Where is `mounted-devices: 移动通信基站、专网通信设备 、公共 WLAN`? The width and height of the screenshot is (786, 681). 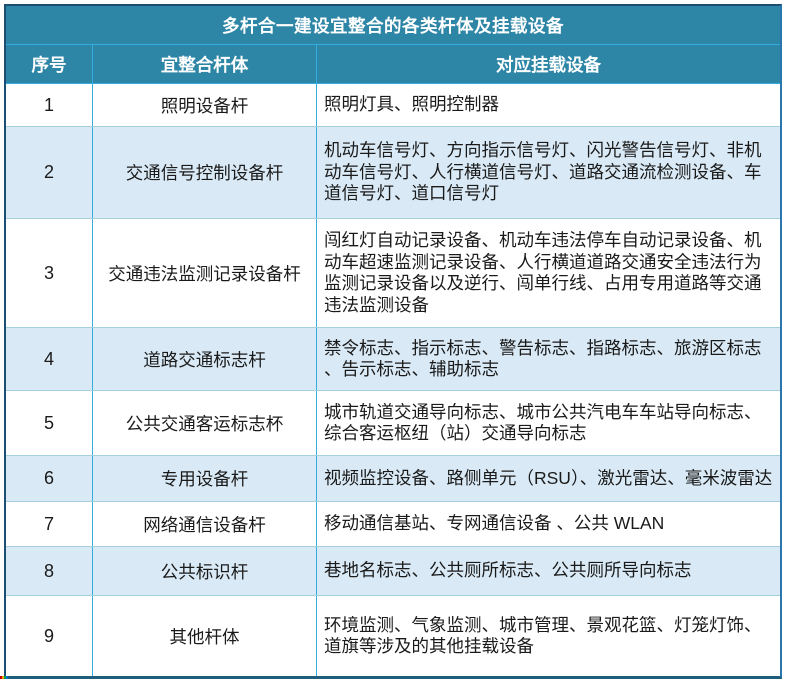 mounted-devices: 移动通信基站、专网通信设备 、公共 WLAN is located at coordinates (548, 524).